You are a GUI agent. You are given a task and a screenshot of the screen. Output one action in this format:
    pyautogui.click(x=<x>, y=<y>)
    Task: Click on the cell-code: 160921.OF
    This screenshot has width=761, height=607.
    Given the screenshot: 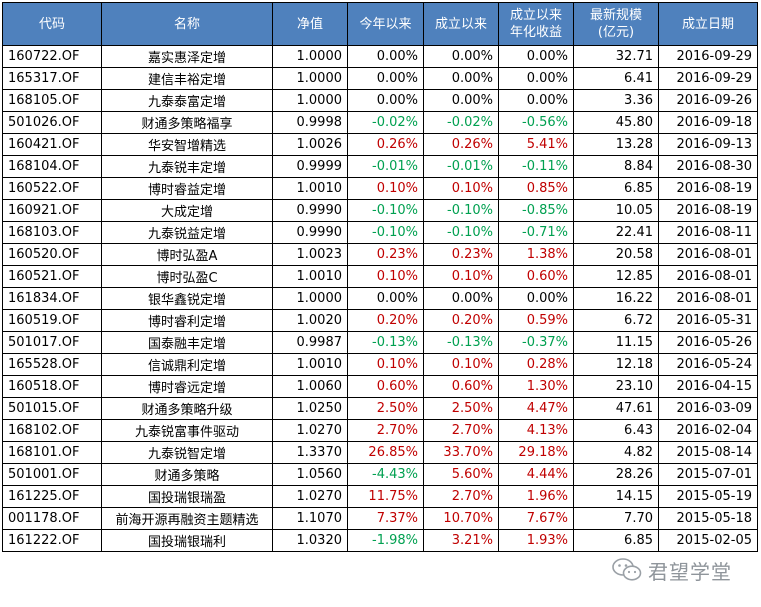 What is the action you would take?
    pyautogui.click(x=52, y=210)
    